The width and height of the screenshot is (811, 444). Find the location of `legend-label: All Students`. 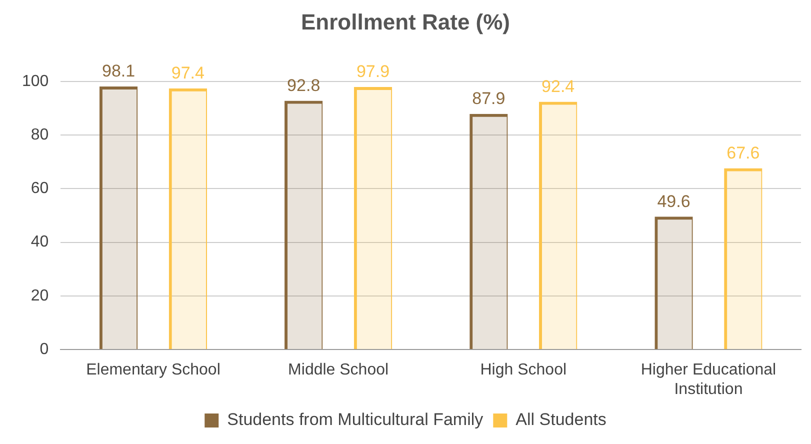

legend-label: All Students is located at coordinates (561, 420).